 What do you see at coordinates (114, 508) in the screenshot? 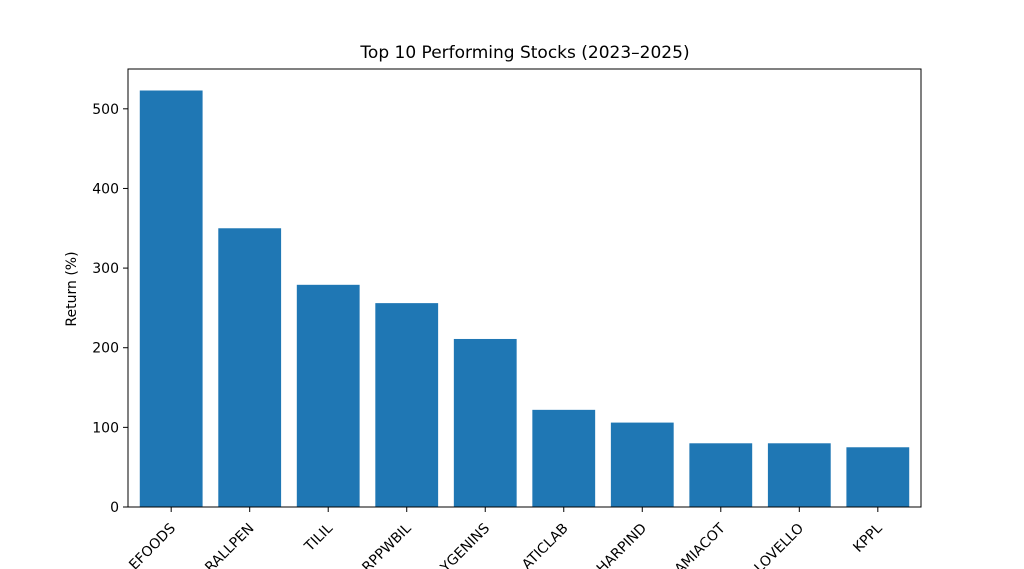
I see `y-tick-label: 0` at bounding box center [114, 508].